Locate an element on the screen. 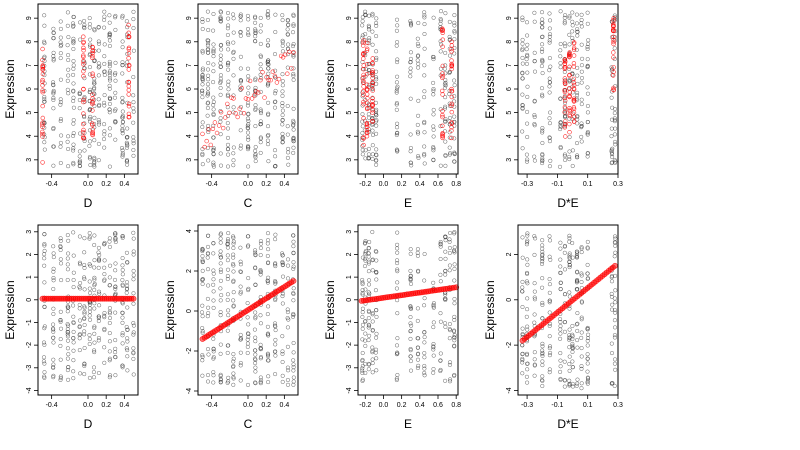 The width and height of the screenshot is (800, 450). x-axis-label: E is located at coordinates (408, 203).